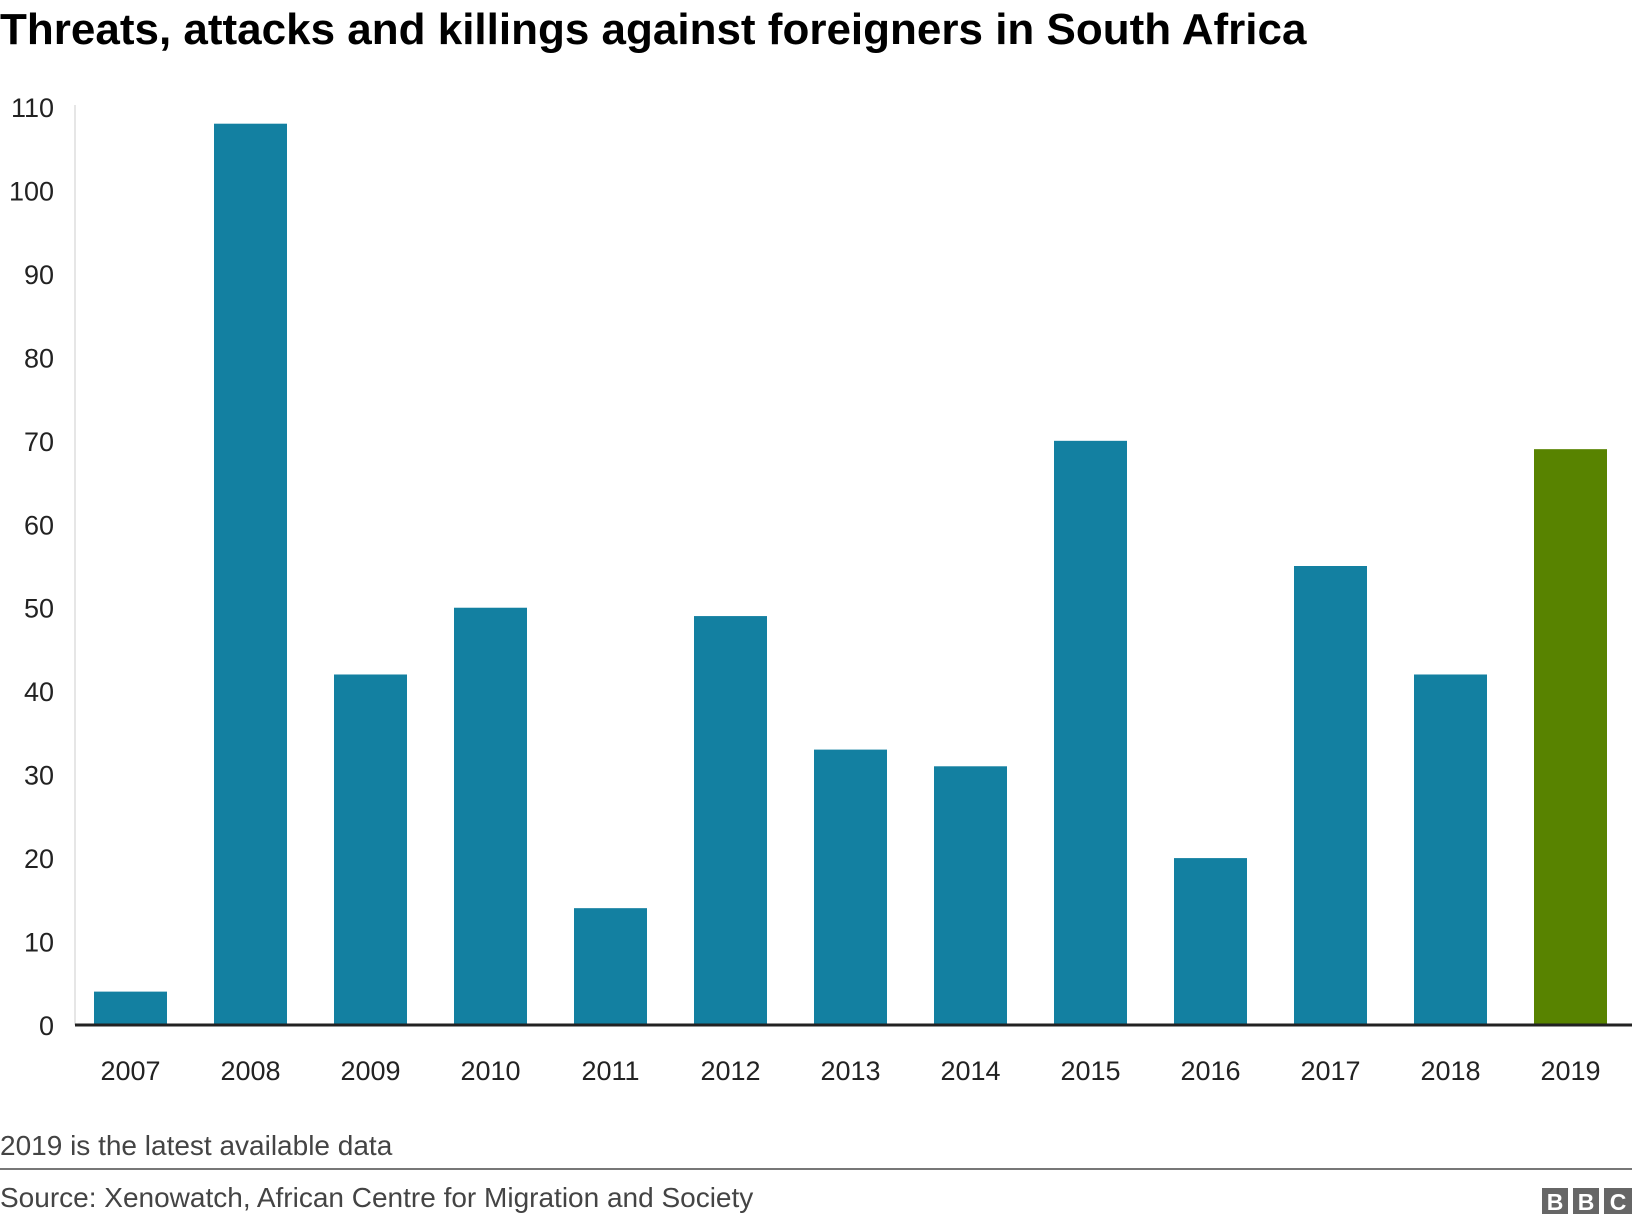  Describe the element at coordinates (31, 567) in the screenshot. I see `y-axis: 0 10 20 30 40 50 60 70 80 90 100 110` at that location.